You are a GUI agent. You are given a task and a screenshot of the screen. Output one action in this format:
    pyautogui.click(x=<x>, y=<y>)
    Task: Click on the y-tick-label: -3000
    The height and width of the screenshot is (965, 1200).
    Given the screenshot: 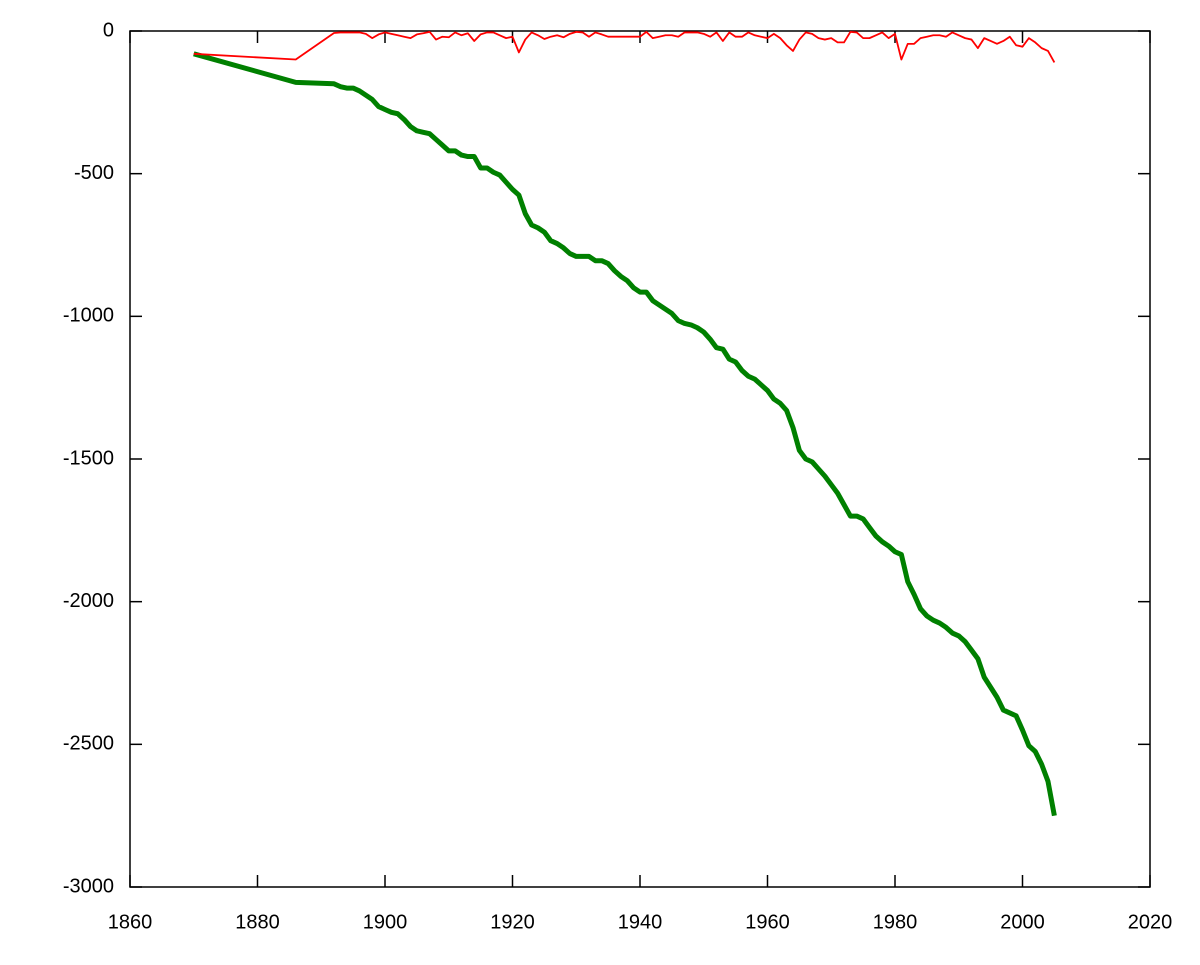 What is the action you would take?
    pyautogui.click(x=88, y=886)
    